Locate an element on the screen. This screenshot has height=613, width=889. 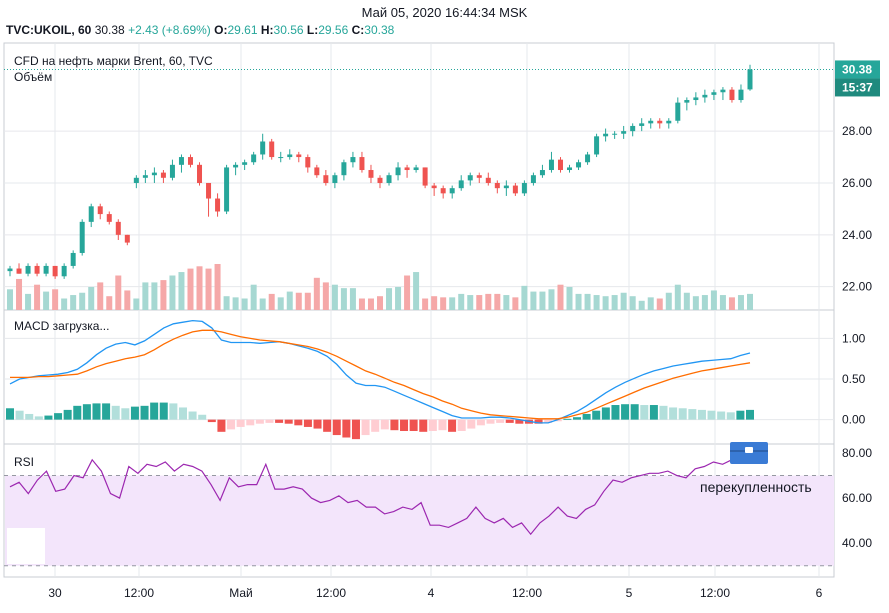
price-badge: 30.38 15:37 is located at coordinates (857, 78).